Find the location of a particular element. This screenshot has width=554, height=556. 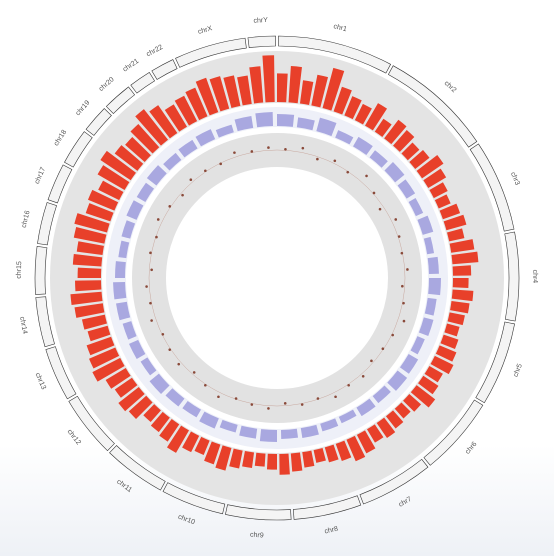

chromosome-label: chr8 is located at coordinates (331, 531).